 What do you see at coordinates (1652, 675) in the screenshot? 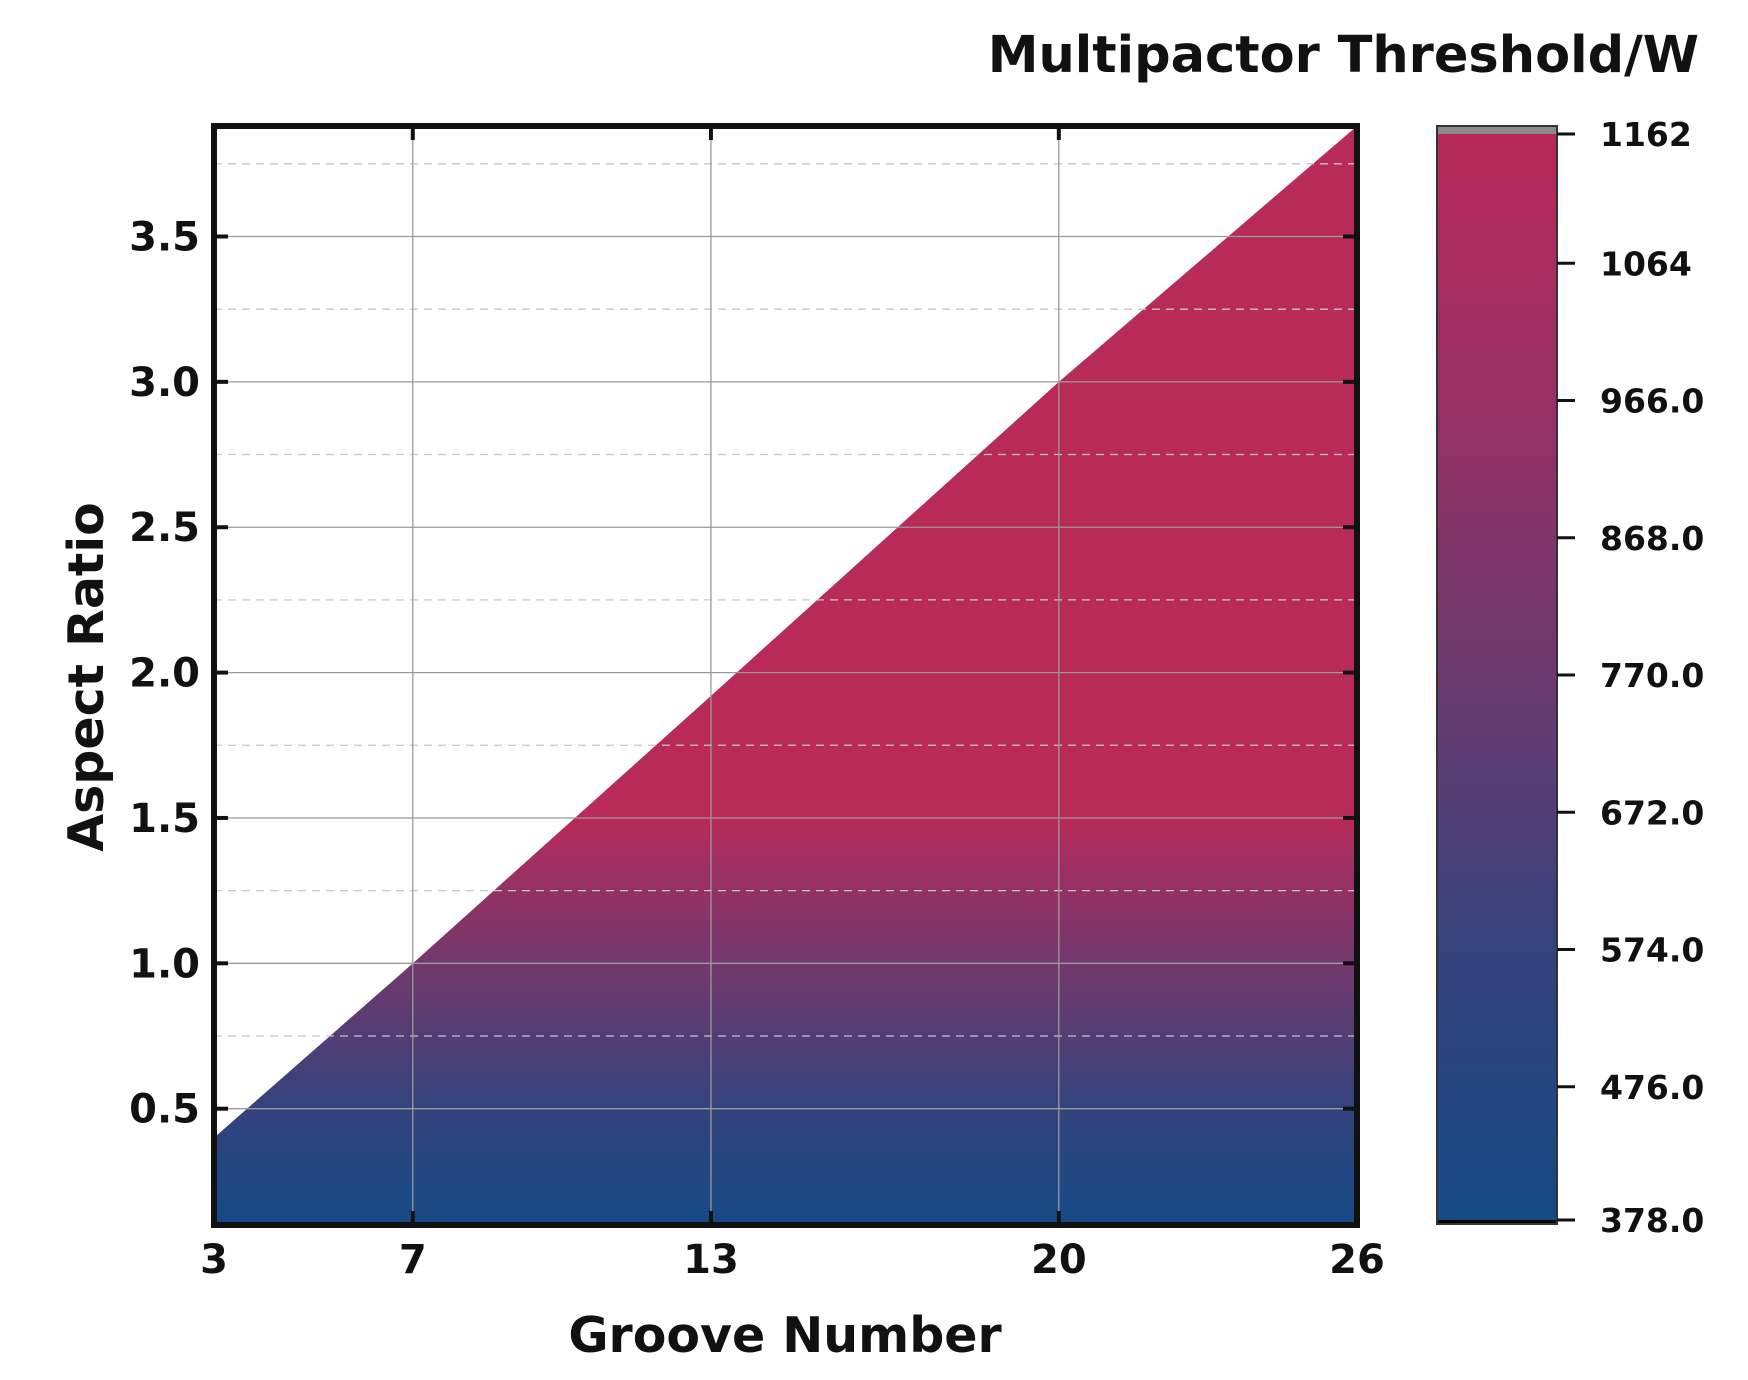
I see `colorbar-tick-label: 770.0` at bounding box center [1652, 675].